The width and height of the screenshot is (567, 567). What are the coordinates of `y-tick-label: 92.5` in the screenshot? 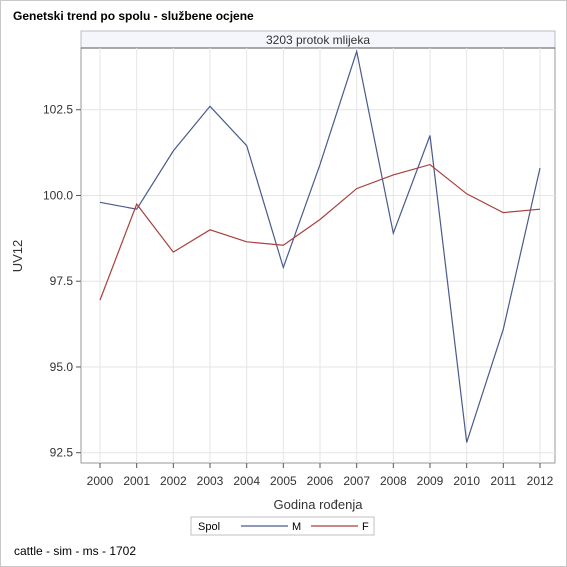 It's located at (62, 453).